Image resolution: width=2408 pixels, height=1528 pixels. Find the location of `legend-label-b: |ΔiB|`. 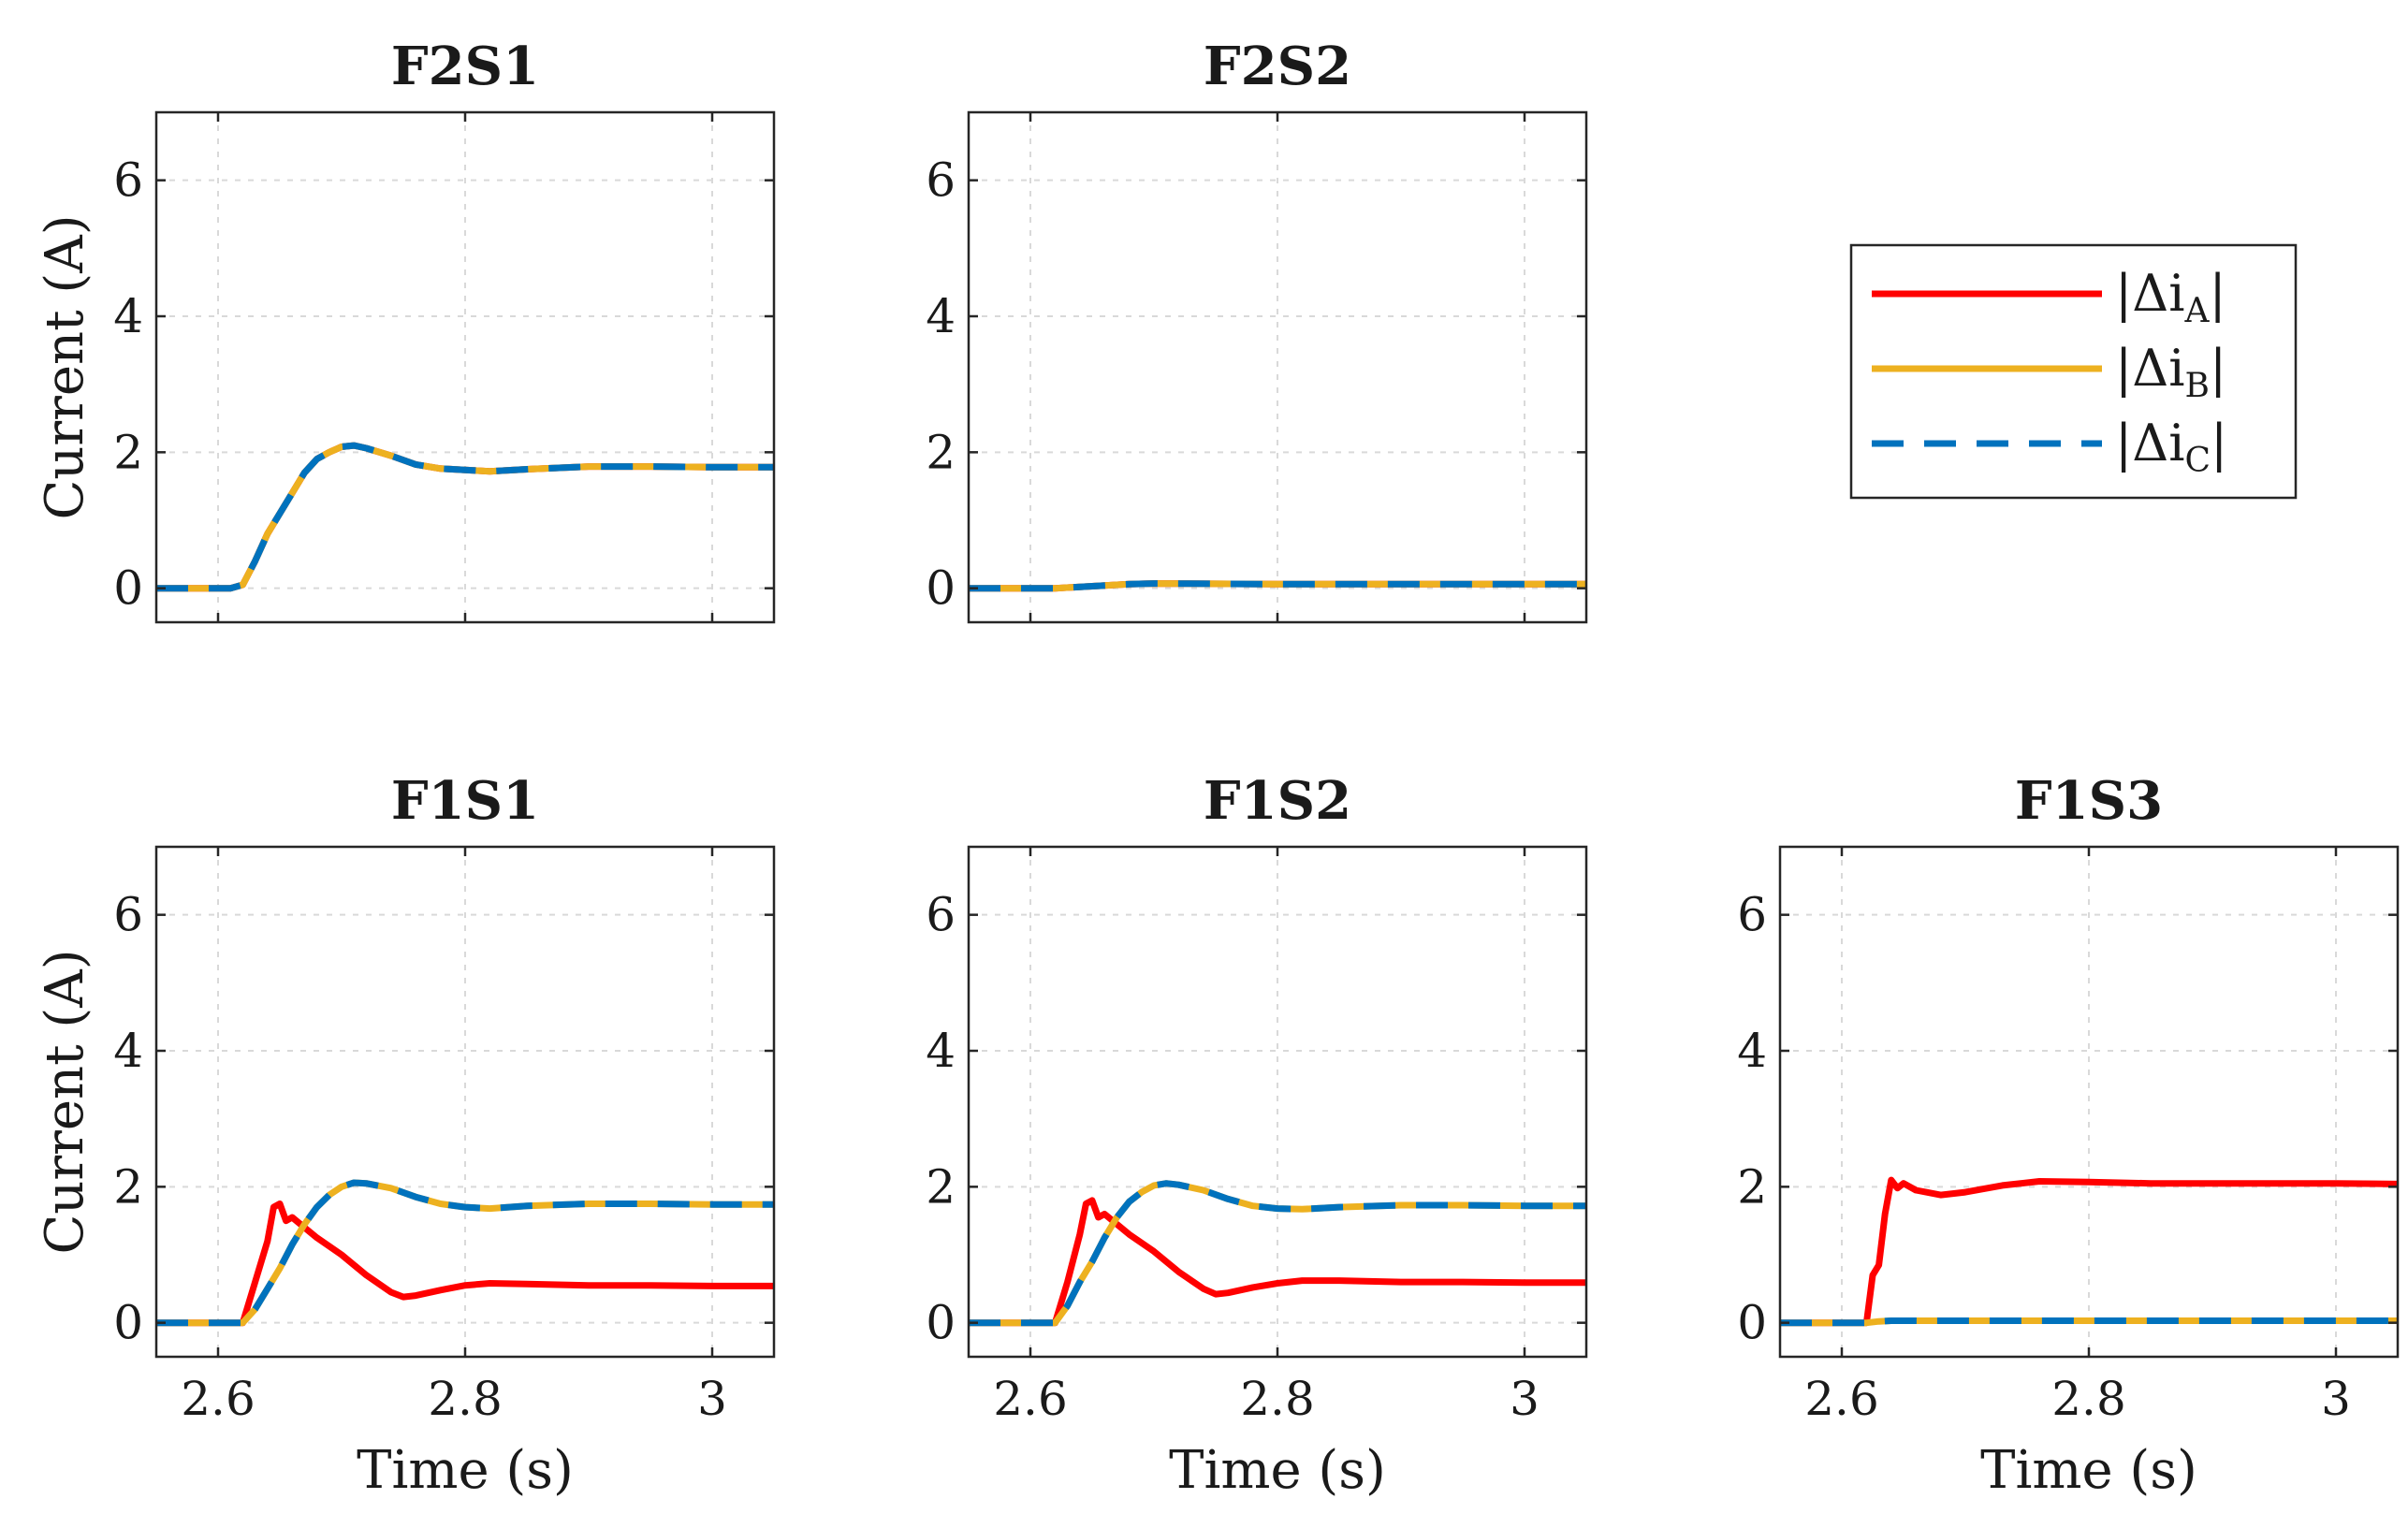

legend-label-b: |ΔiB| is located at coordinates (2170, 372).